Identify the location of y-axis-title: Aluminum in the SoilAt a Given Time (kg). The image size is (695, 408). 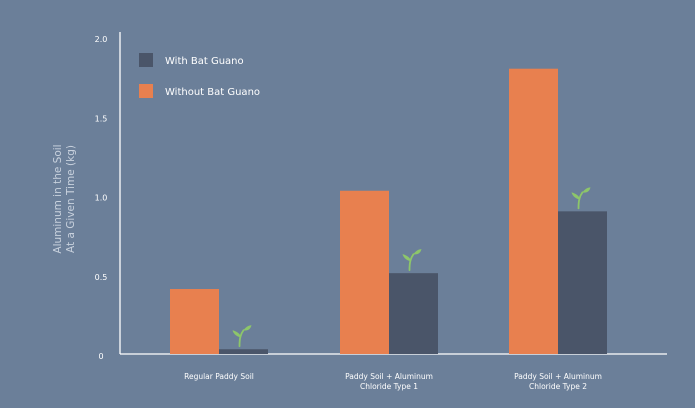
(64, 198).